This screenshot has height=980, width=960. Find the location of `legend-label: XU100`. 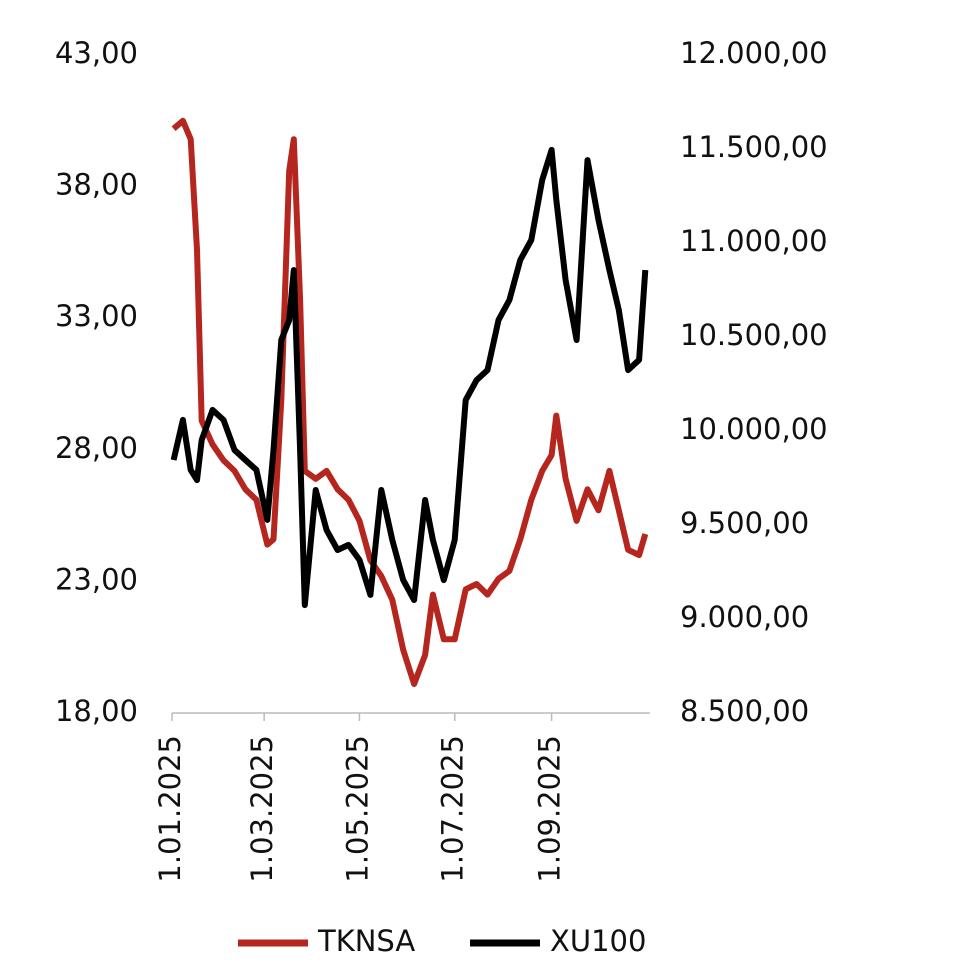

legend-label: XU100 is located at coordinates (598, 941).